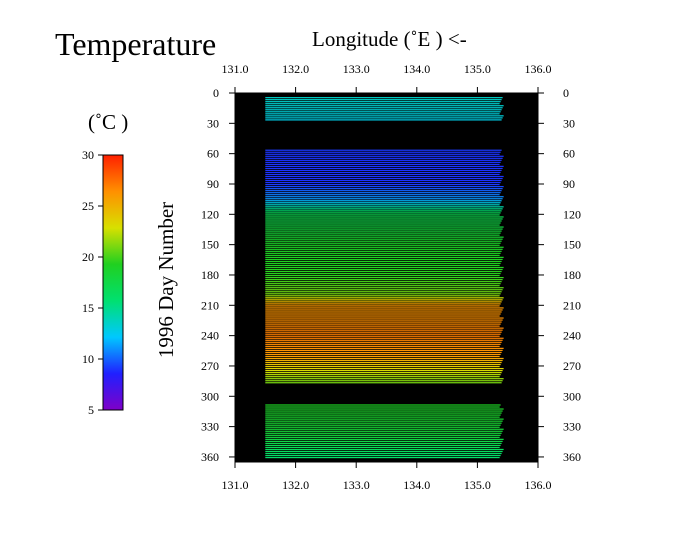 This screenshot has width=700, height=550. I want to click on y-tick-label-left: 210, so click(210, 305).